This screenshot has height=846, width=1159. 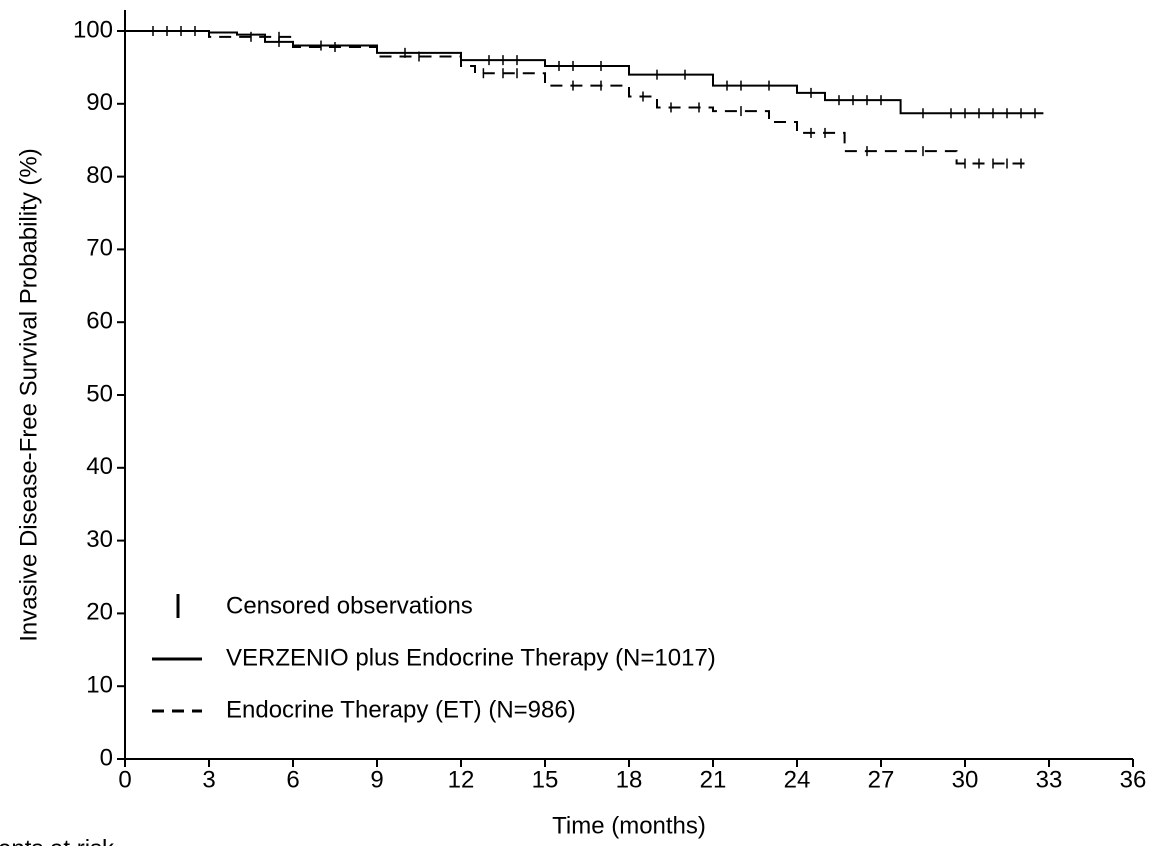 I want to click on x-tick-label: 6, so click(x=292, y=779).